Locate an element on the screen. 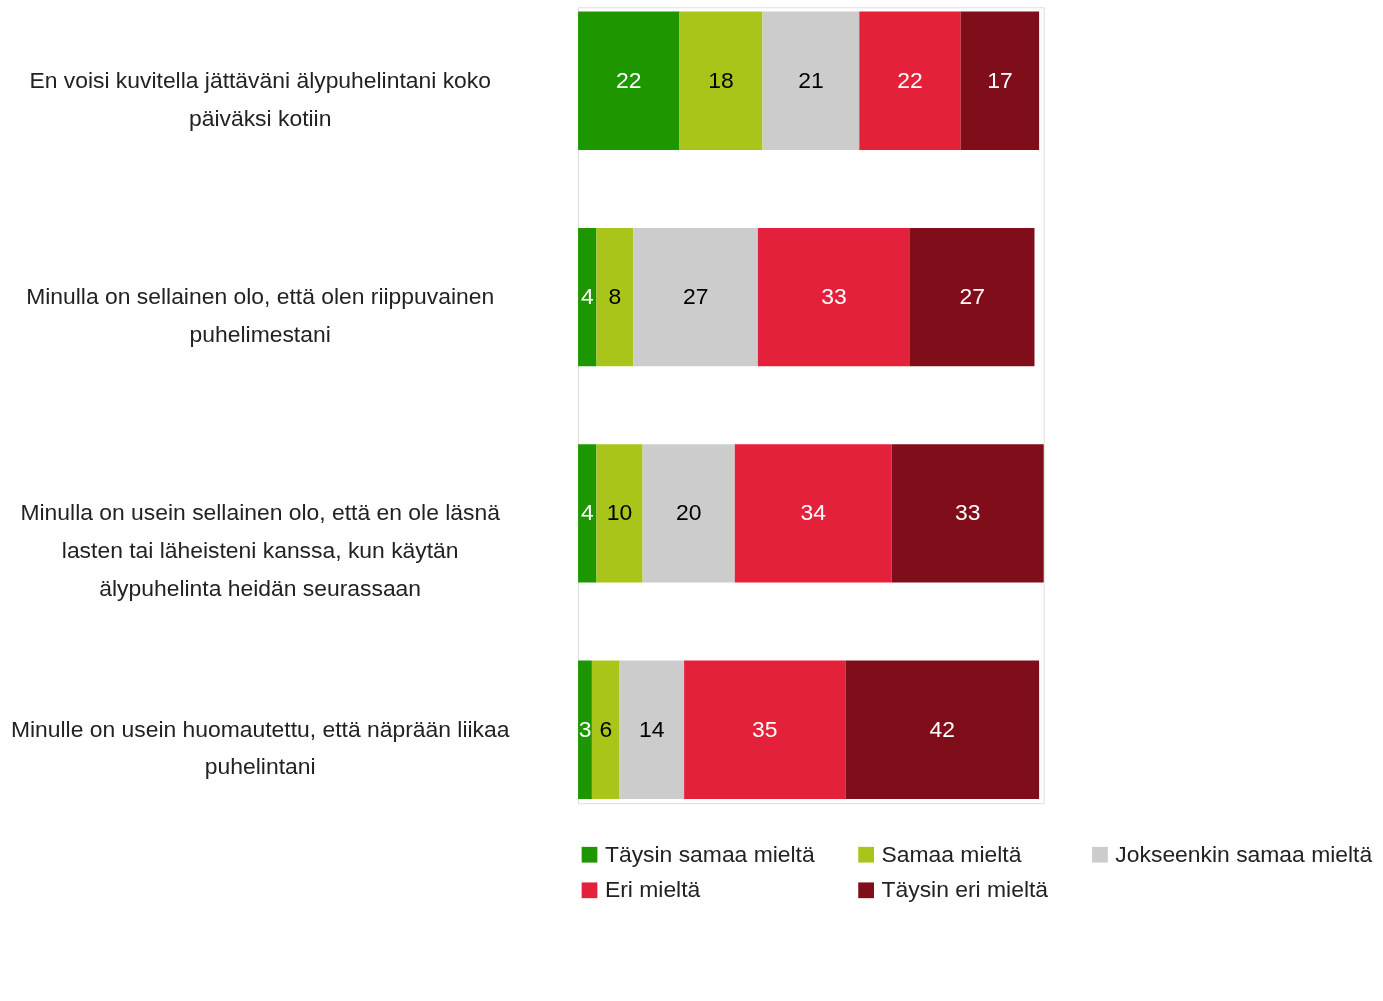 This screenshot has width=1383, height=1001. legend-label: Jokseenkin samaa mieltä is located at coordinates (1244, 853).